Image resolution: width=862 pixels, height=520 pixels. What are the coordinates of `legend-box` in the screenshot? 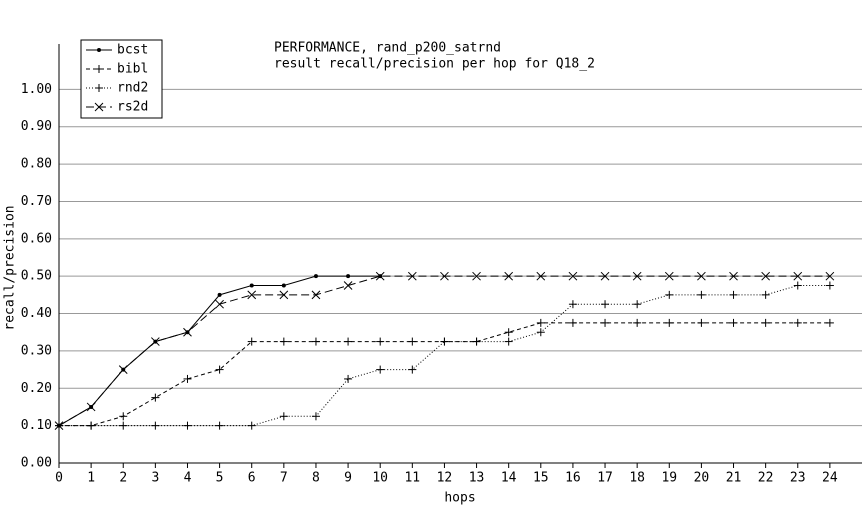 It's located at (121, 79).